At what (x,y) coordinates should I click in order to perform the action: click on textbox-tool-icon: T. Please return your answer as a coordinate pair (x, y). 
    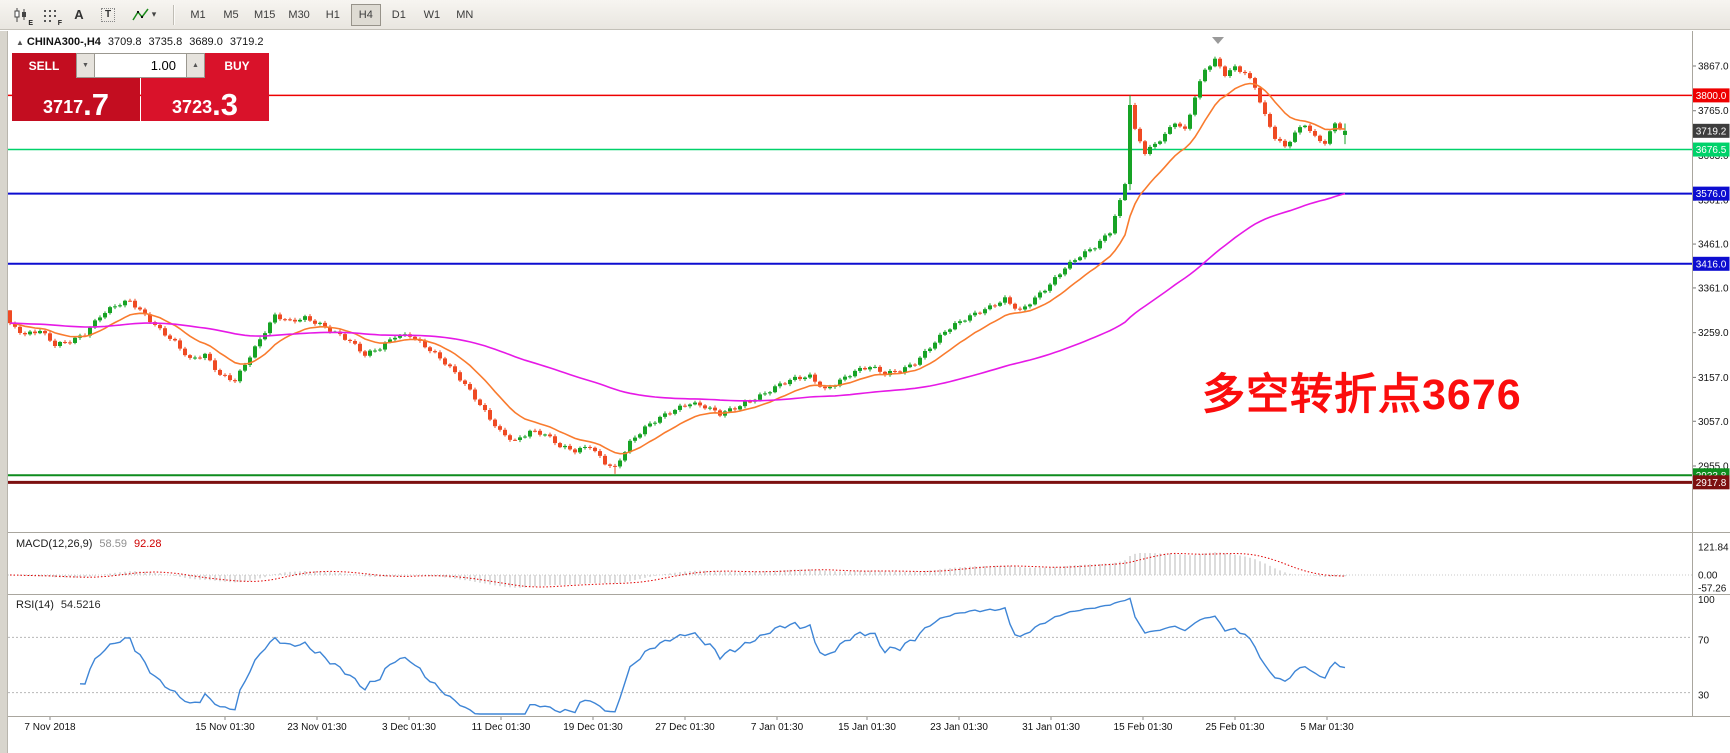
    Looking at the image, I should click on (108, 14).